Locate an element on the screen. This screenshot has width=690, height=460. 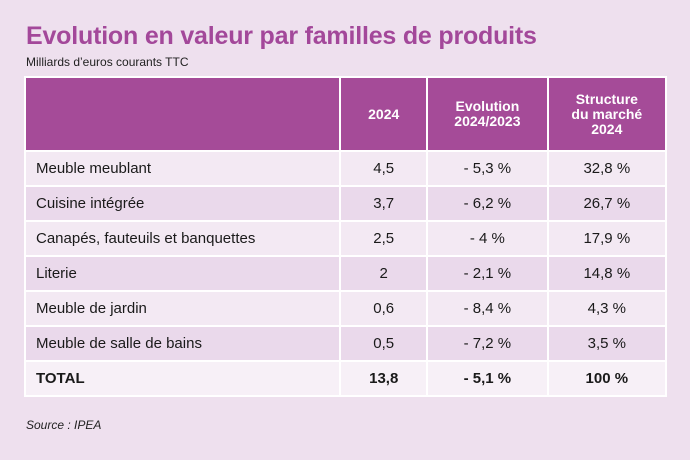
row-value-2024: 3,7 is located at coordinates (384, 203).